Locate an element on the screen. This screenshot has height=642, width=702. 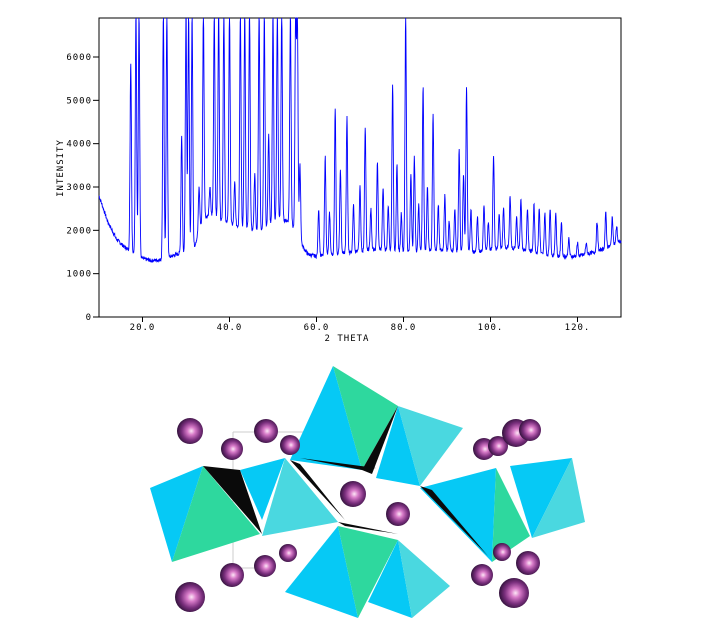
x-axis-title: 2 THETA is located at coordinates (347, 339).